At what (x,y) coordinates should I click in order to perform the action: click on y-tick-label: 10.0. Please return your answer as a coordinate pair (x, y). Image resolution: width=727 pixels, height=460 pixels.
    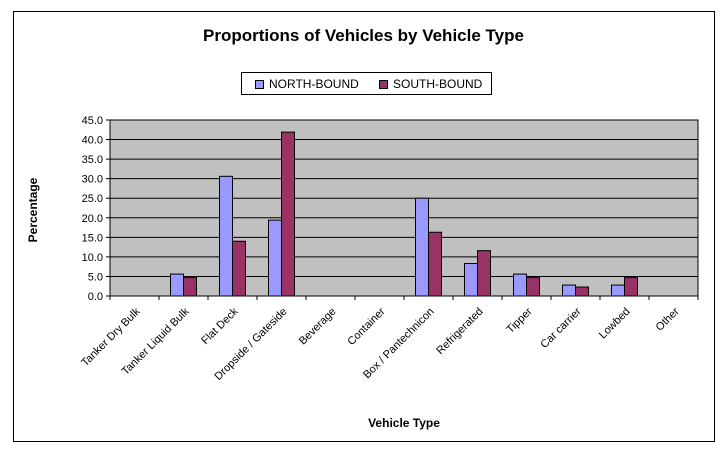
    Looking at the image, I should click on (92, 258).